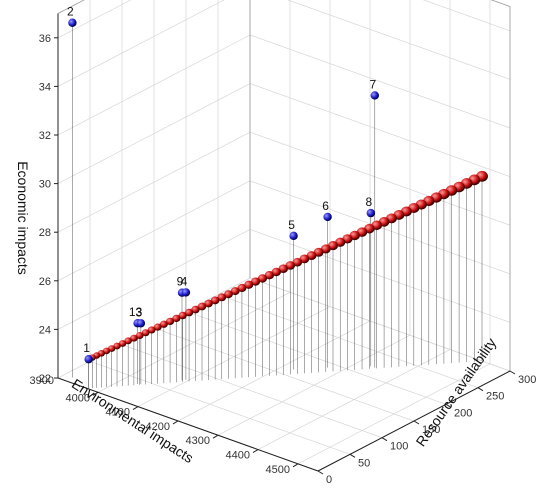 The image size is (550, 489). What do you see at coordinates (45, 87) in the screenshot?
I see `z-tick-label: 34` at bounding box center [45, 87].